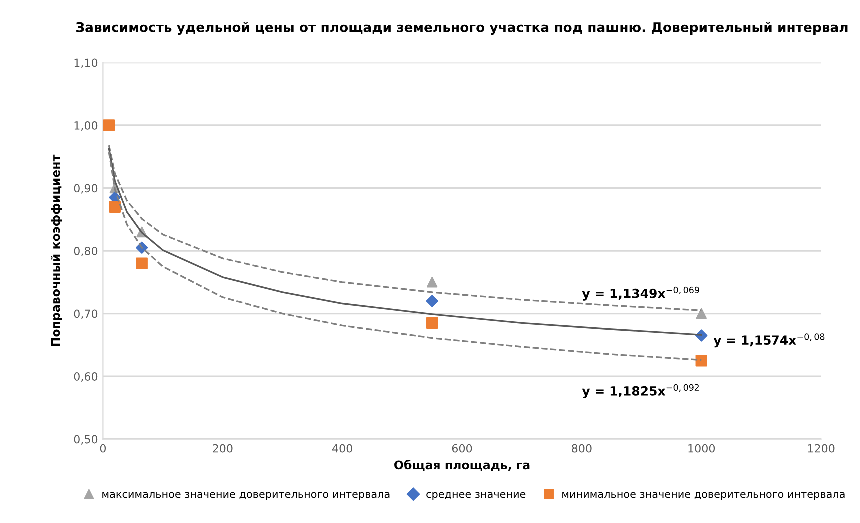 This screenshot has width=860, height=523. What do you see at coordinates (462, 466) in the screenshot?
I see `x-axis-title: Общая площадь, га` at bounding box center [462, 466].